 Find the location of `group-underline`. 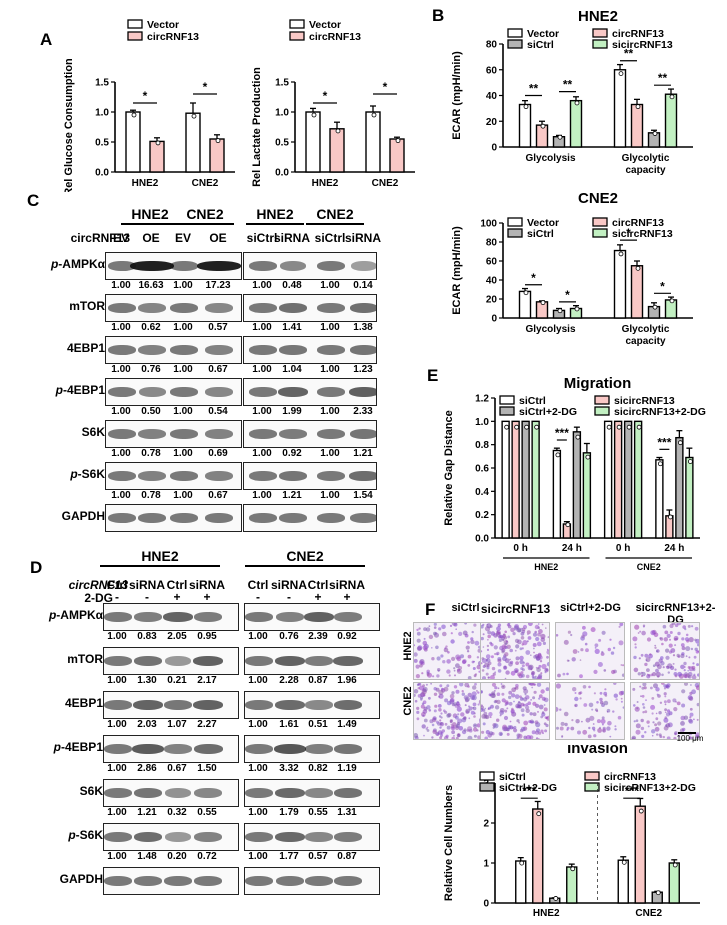

group-underline is located at coordinates (150, 224).